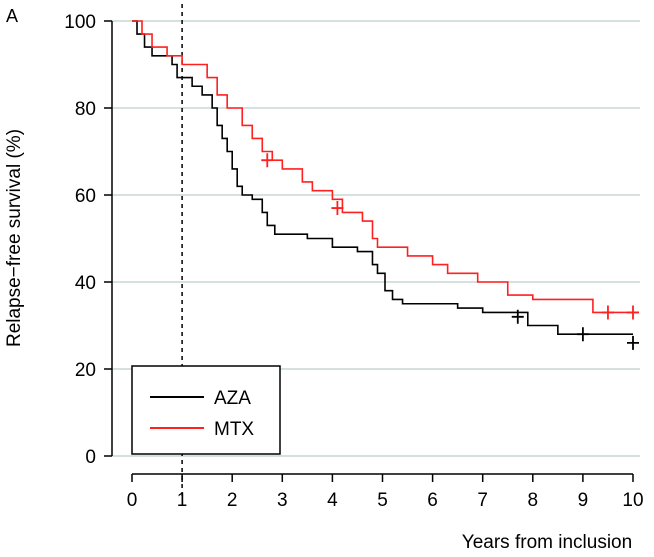  I want to click on y-tick-label-80: 80, so click(85, 109).